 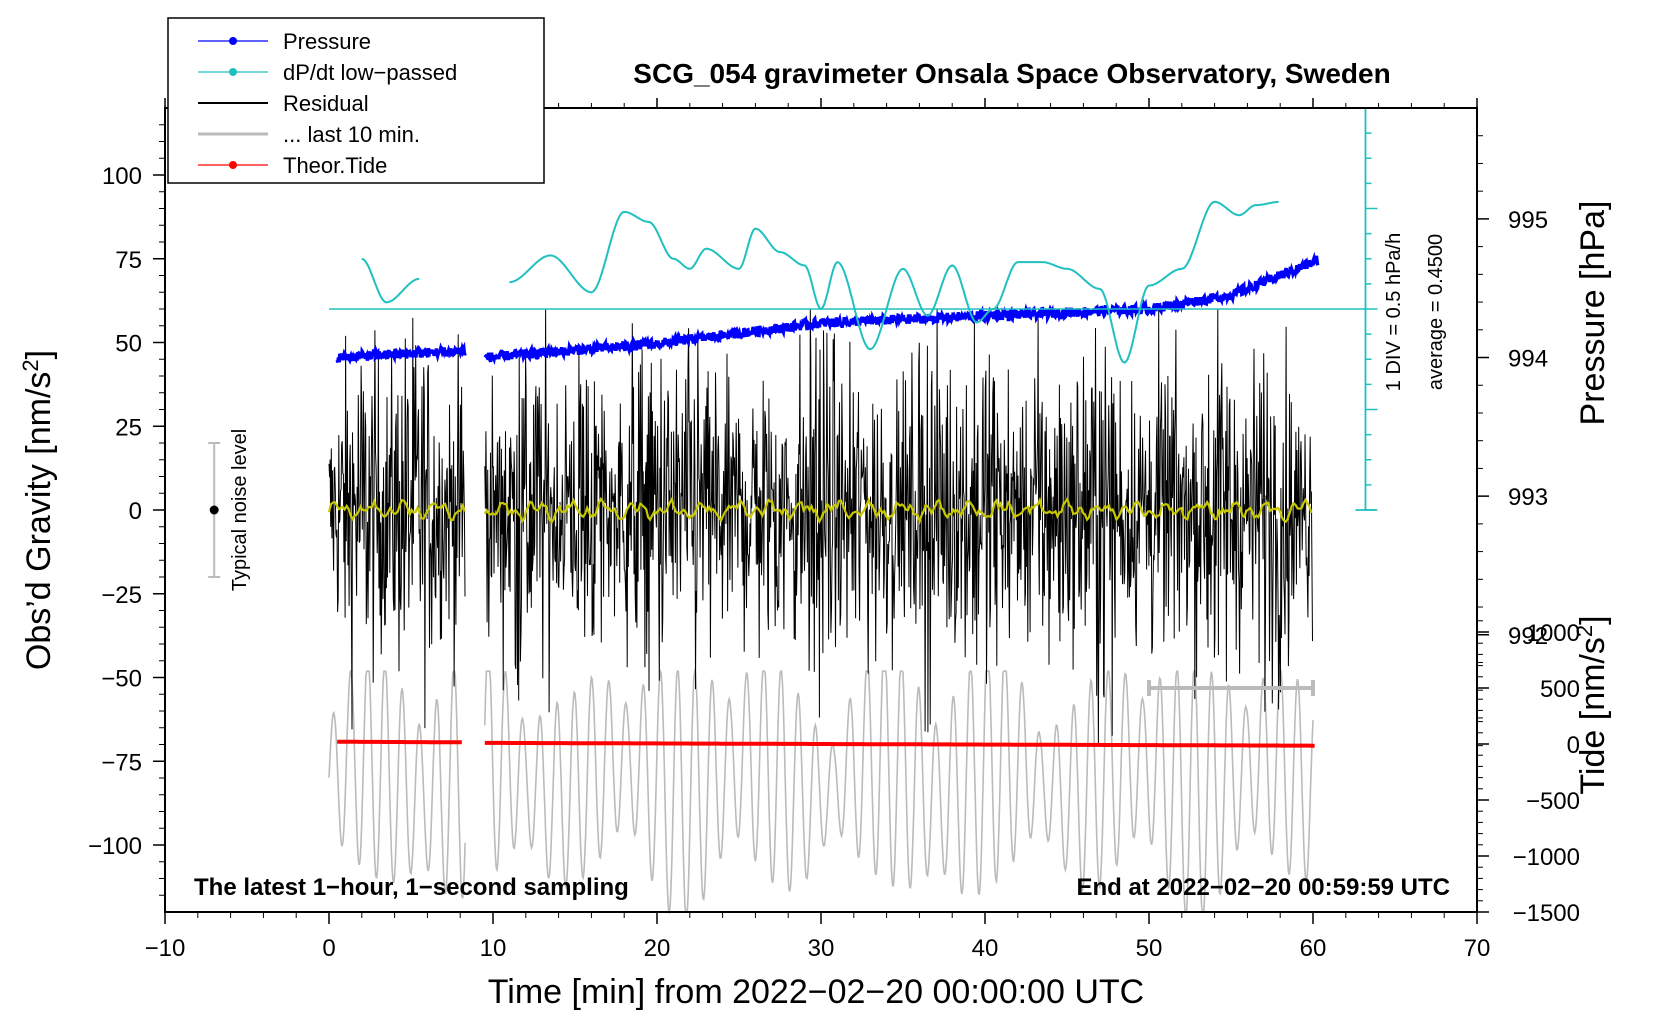 What do you see at coordinates (1546, 913) in the screenshot?
I see `tide-tick-label: −1500` at bounding box center [1546, 913].